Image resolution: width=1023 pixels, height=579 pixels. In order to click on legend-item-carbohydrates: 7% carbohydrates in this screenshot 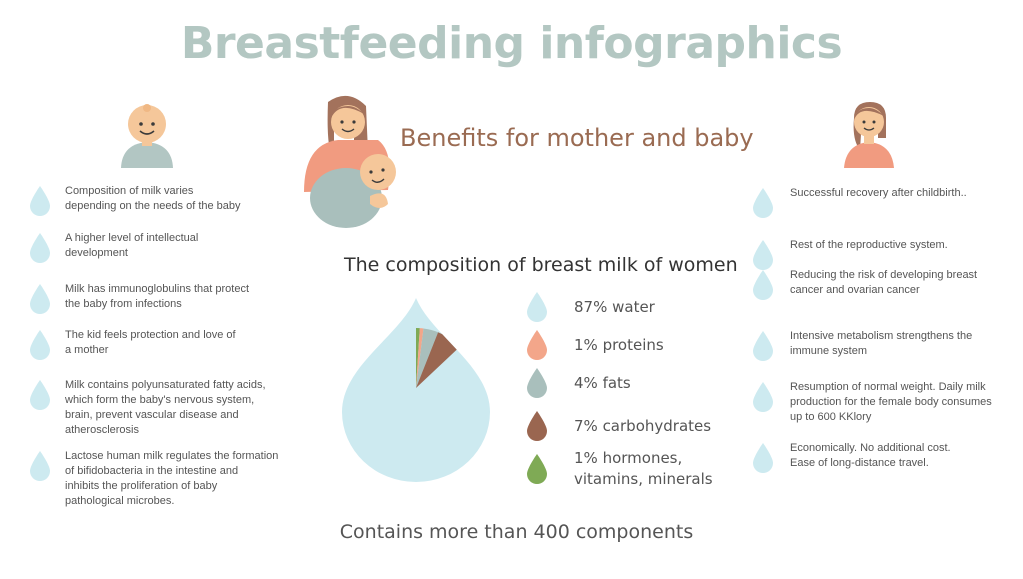, I will do `click(618, 426)`.